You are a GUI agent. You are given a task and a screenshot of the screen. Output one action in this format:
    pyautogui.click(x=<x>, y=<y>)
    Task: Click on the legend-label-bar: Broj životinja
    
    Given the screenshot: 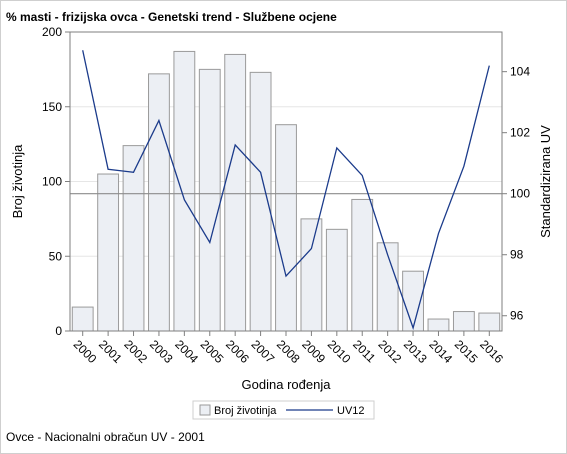 What is the action you would take?
    pyautogui.click(x=245, y=411)
    